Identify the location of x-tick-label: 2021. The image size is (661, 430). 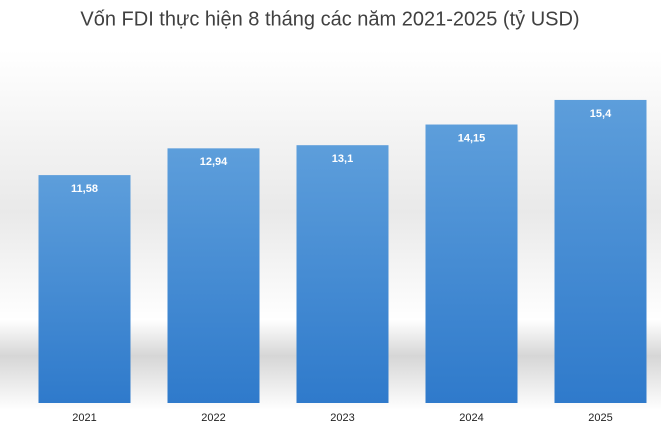
(84, 418).